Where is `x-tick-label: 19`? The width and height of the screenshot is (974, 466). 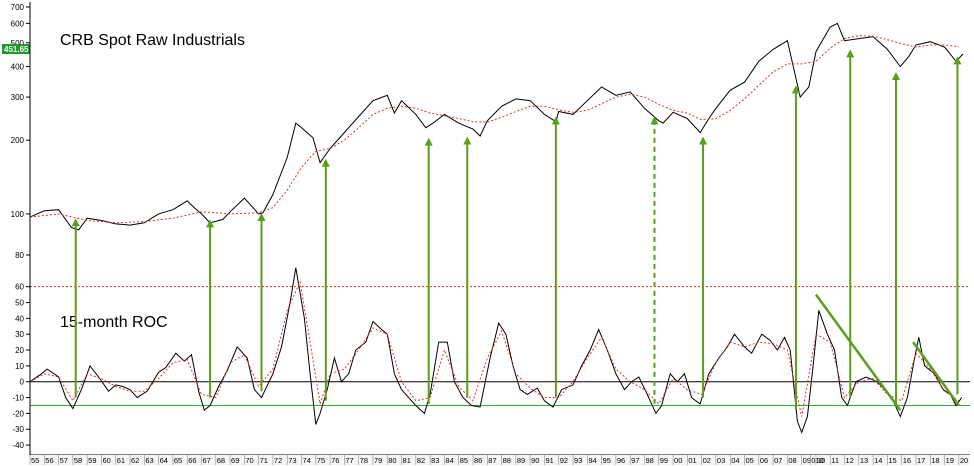 x-tick-label: 19 is located at coordinates (950, 460).